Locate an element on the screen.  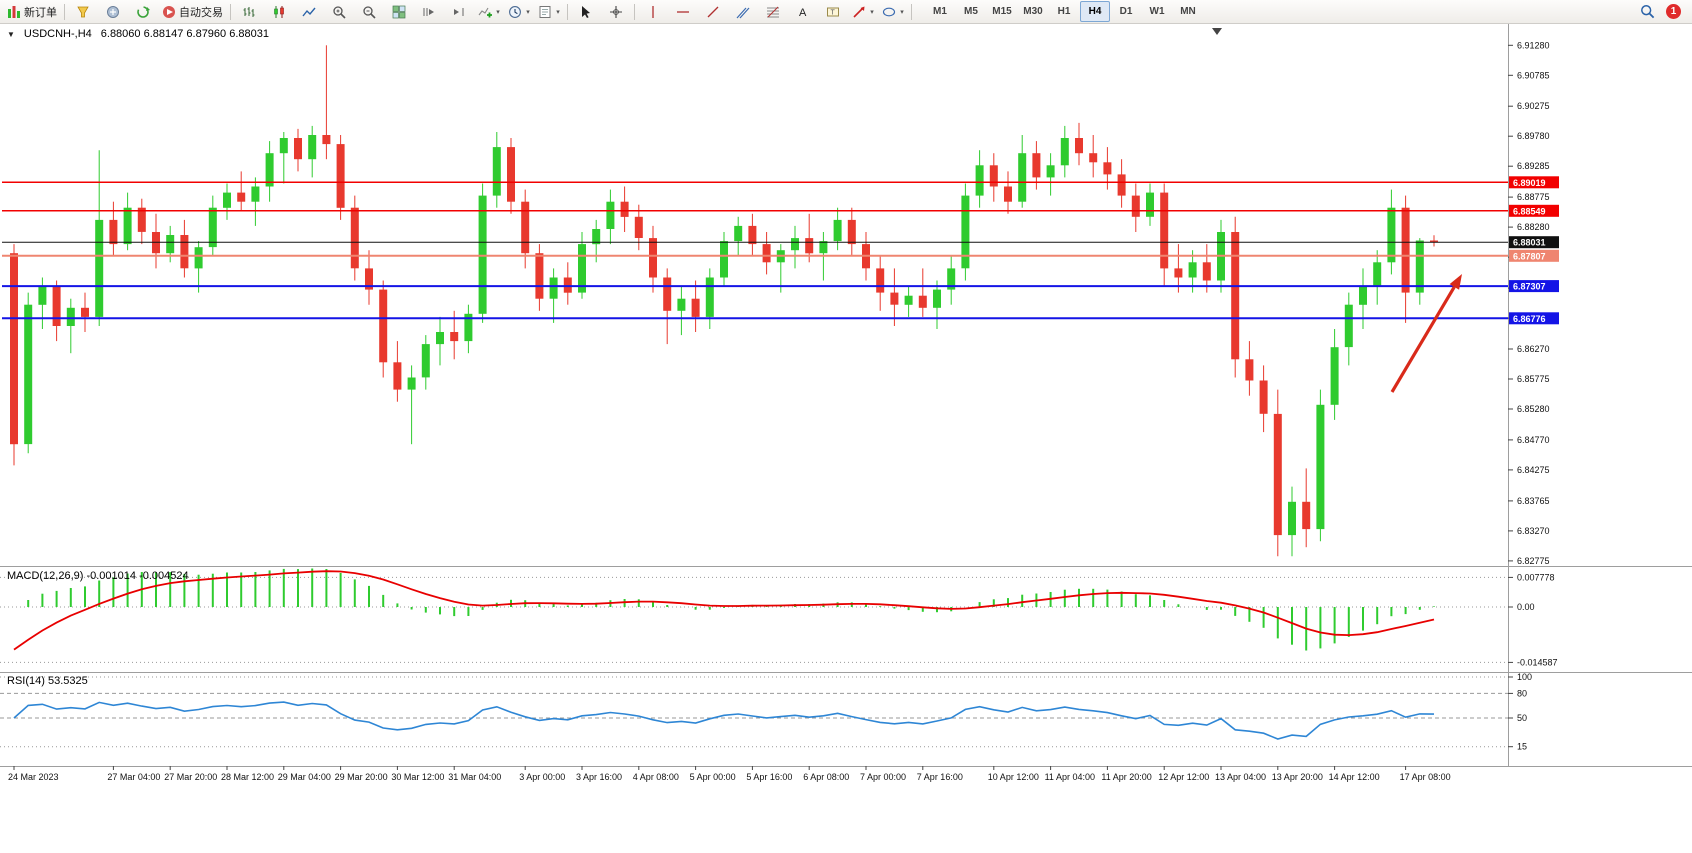
trendline-icon is located at coordinates (713, 11).